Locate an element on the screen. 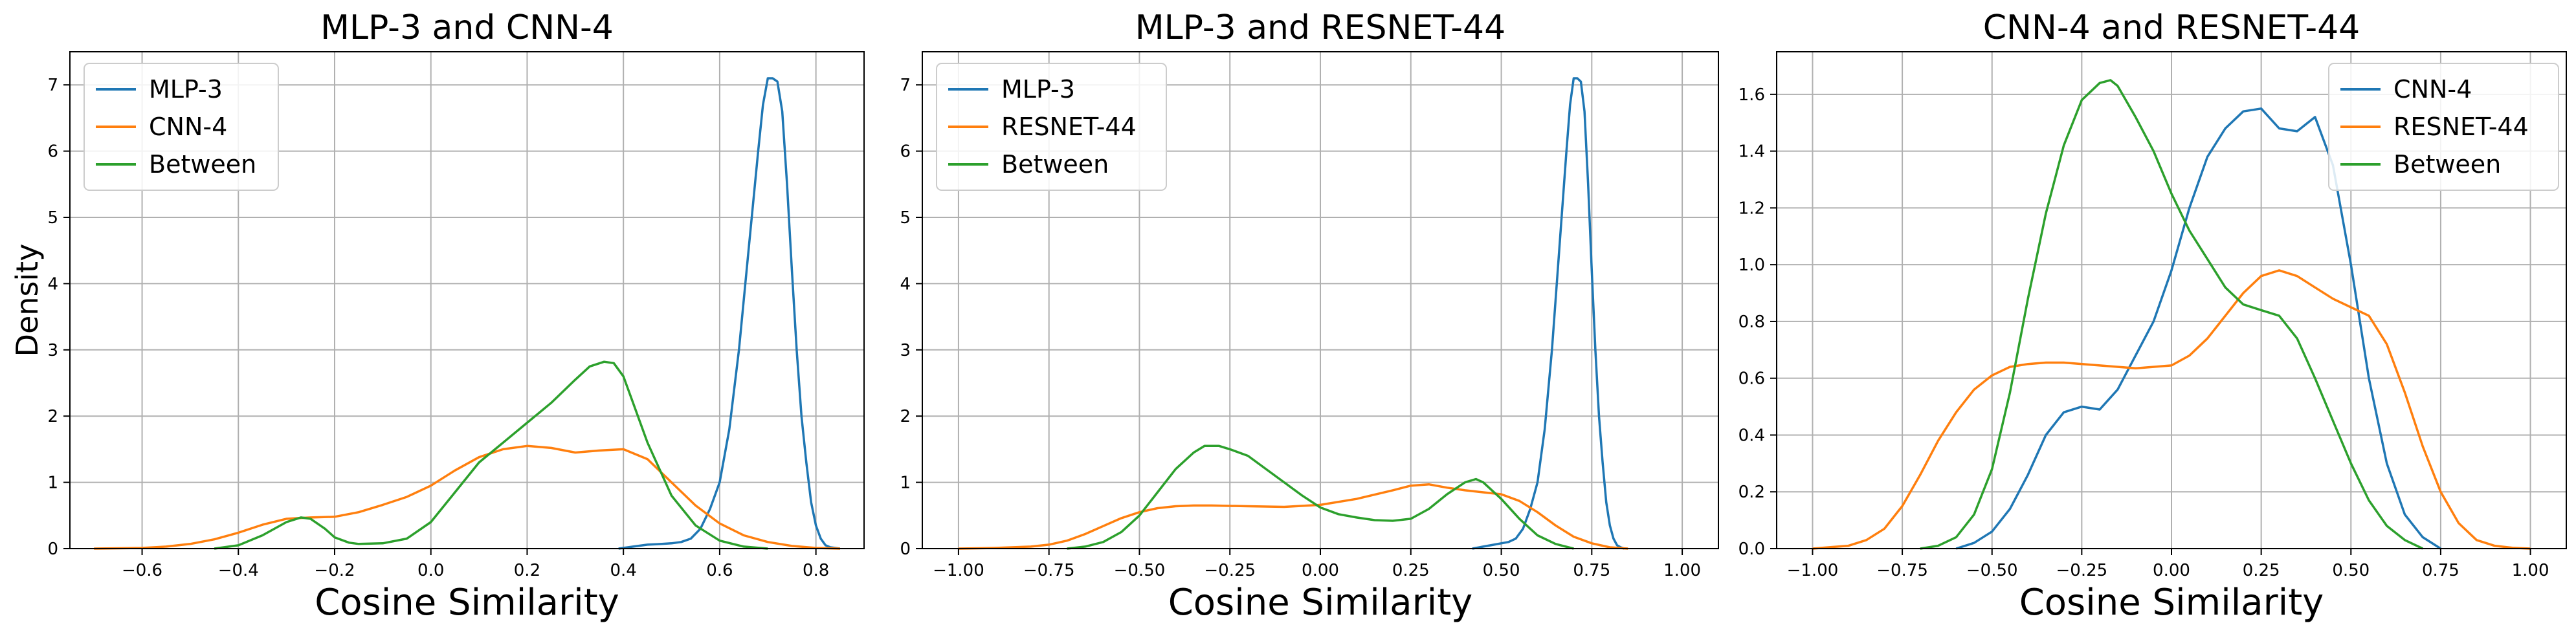  x-tick-label: 0.8 is located at coordinates (816, 570).